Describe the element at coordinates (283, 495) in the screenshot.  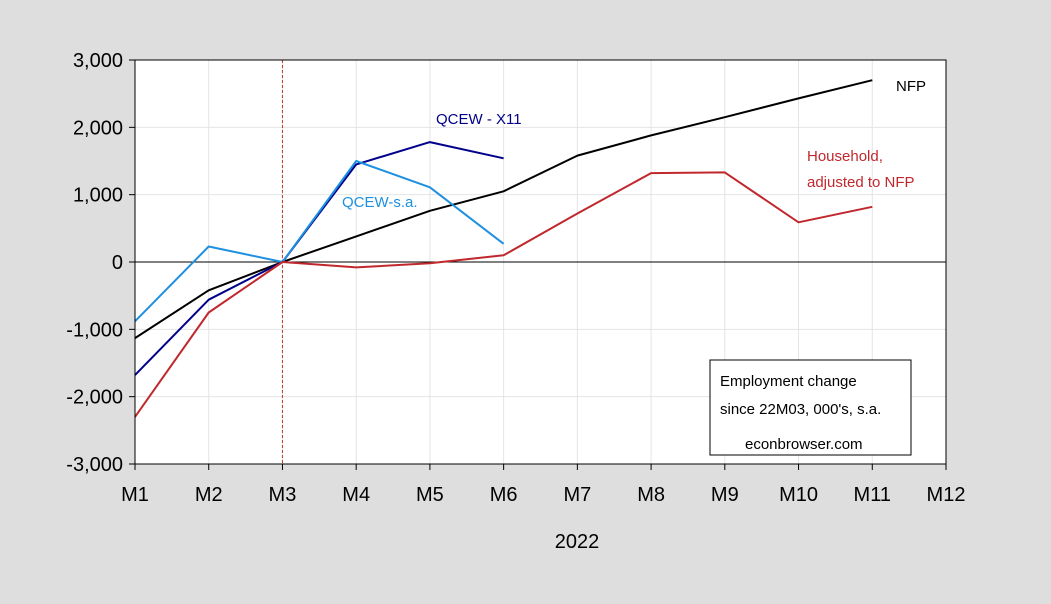
I see `x-tick-label-2: M3` at that location.